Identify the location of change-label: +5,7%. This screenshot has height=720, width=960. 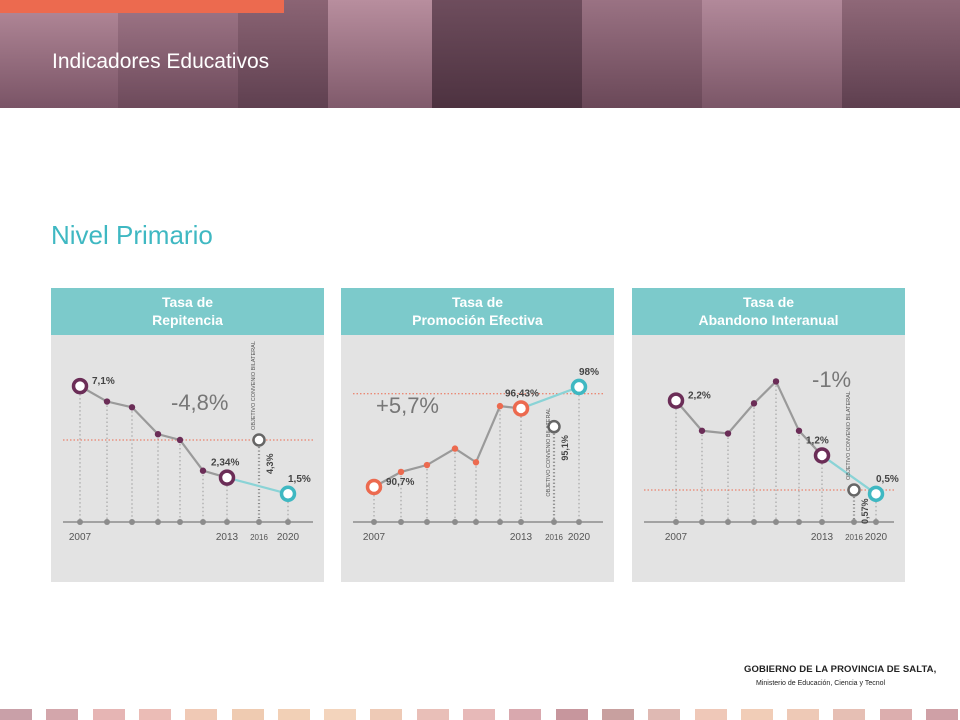
(407, 405).